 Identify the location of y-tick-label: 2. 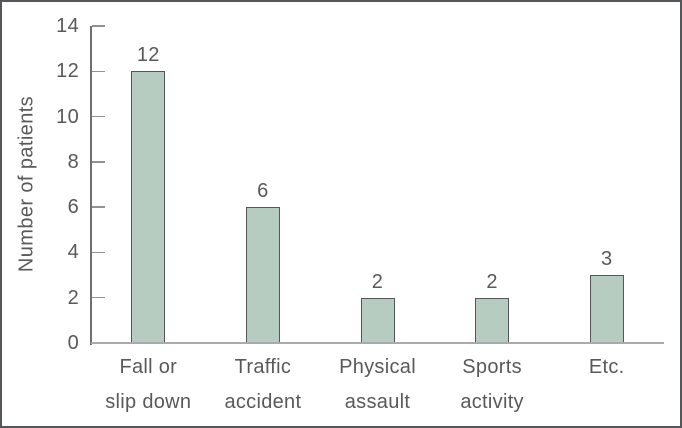
(73, 297).